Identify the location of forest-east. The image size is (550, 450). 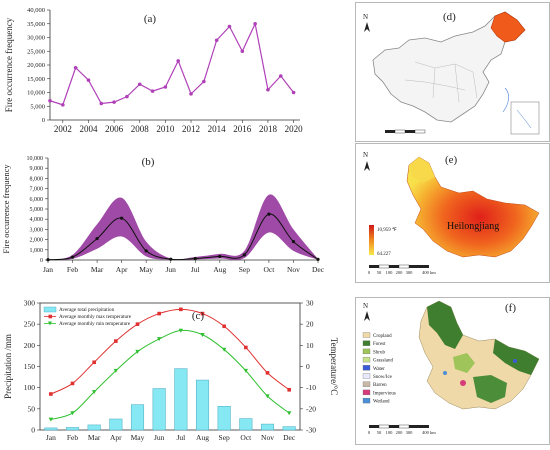
(516, 357).